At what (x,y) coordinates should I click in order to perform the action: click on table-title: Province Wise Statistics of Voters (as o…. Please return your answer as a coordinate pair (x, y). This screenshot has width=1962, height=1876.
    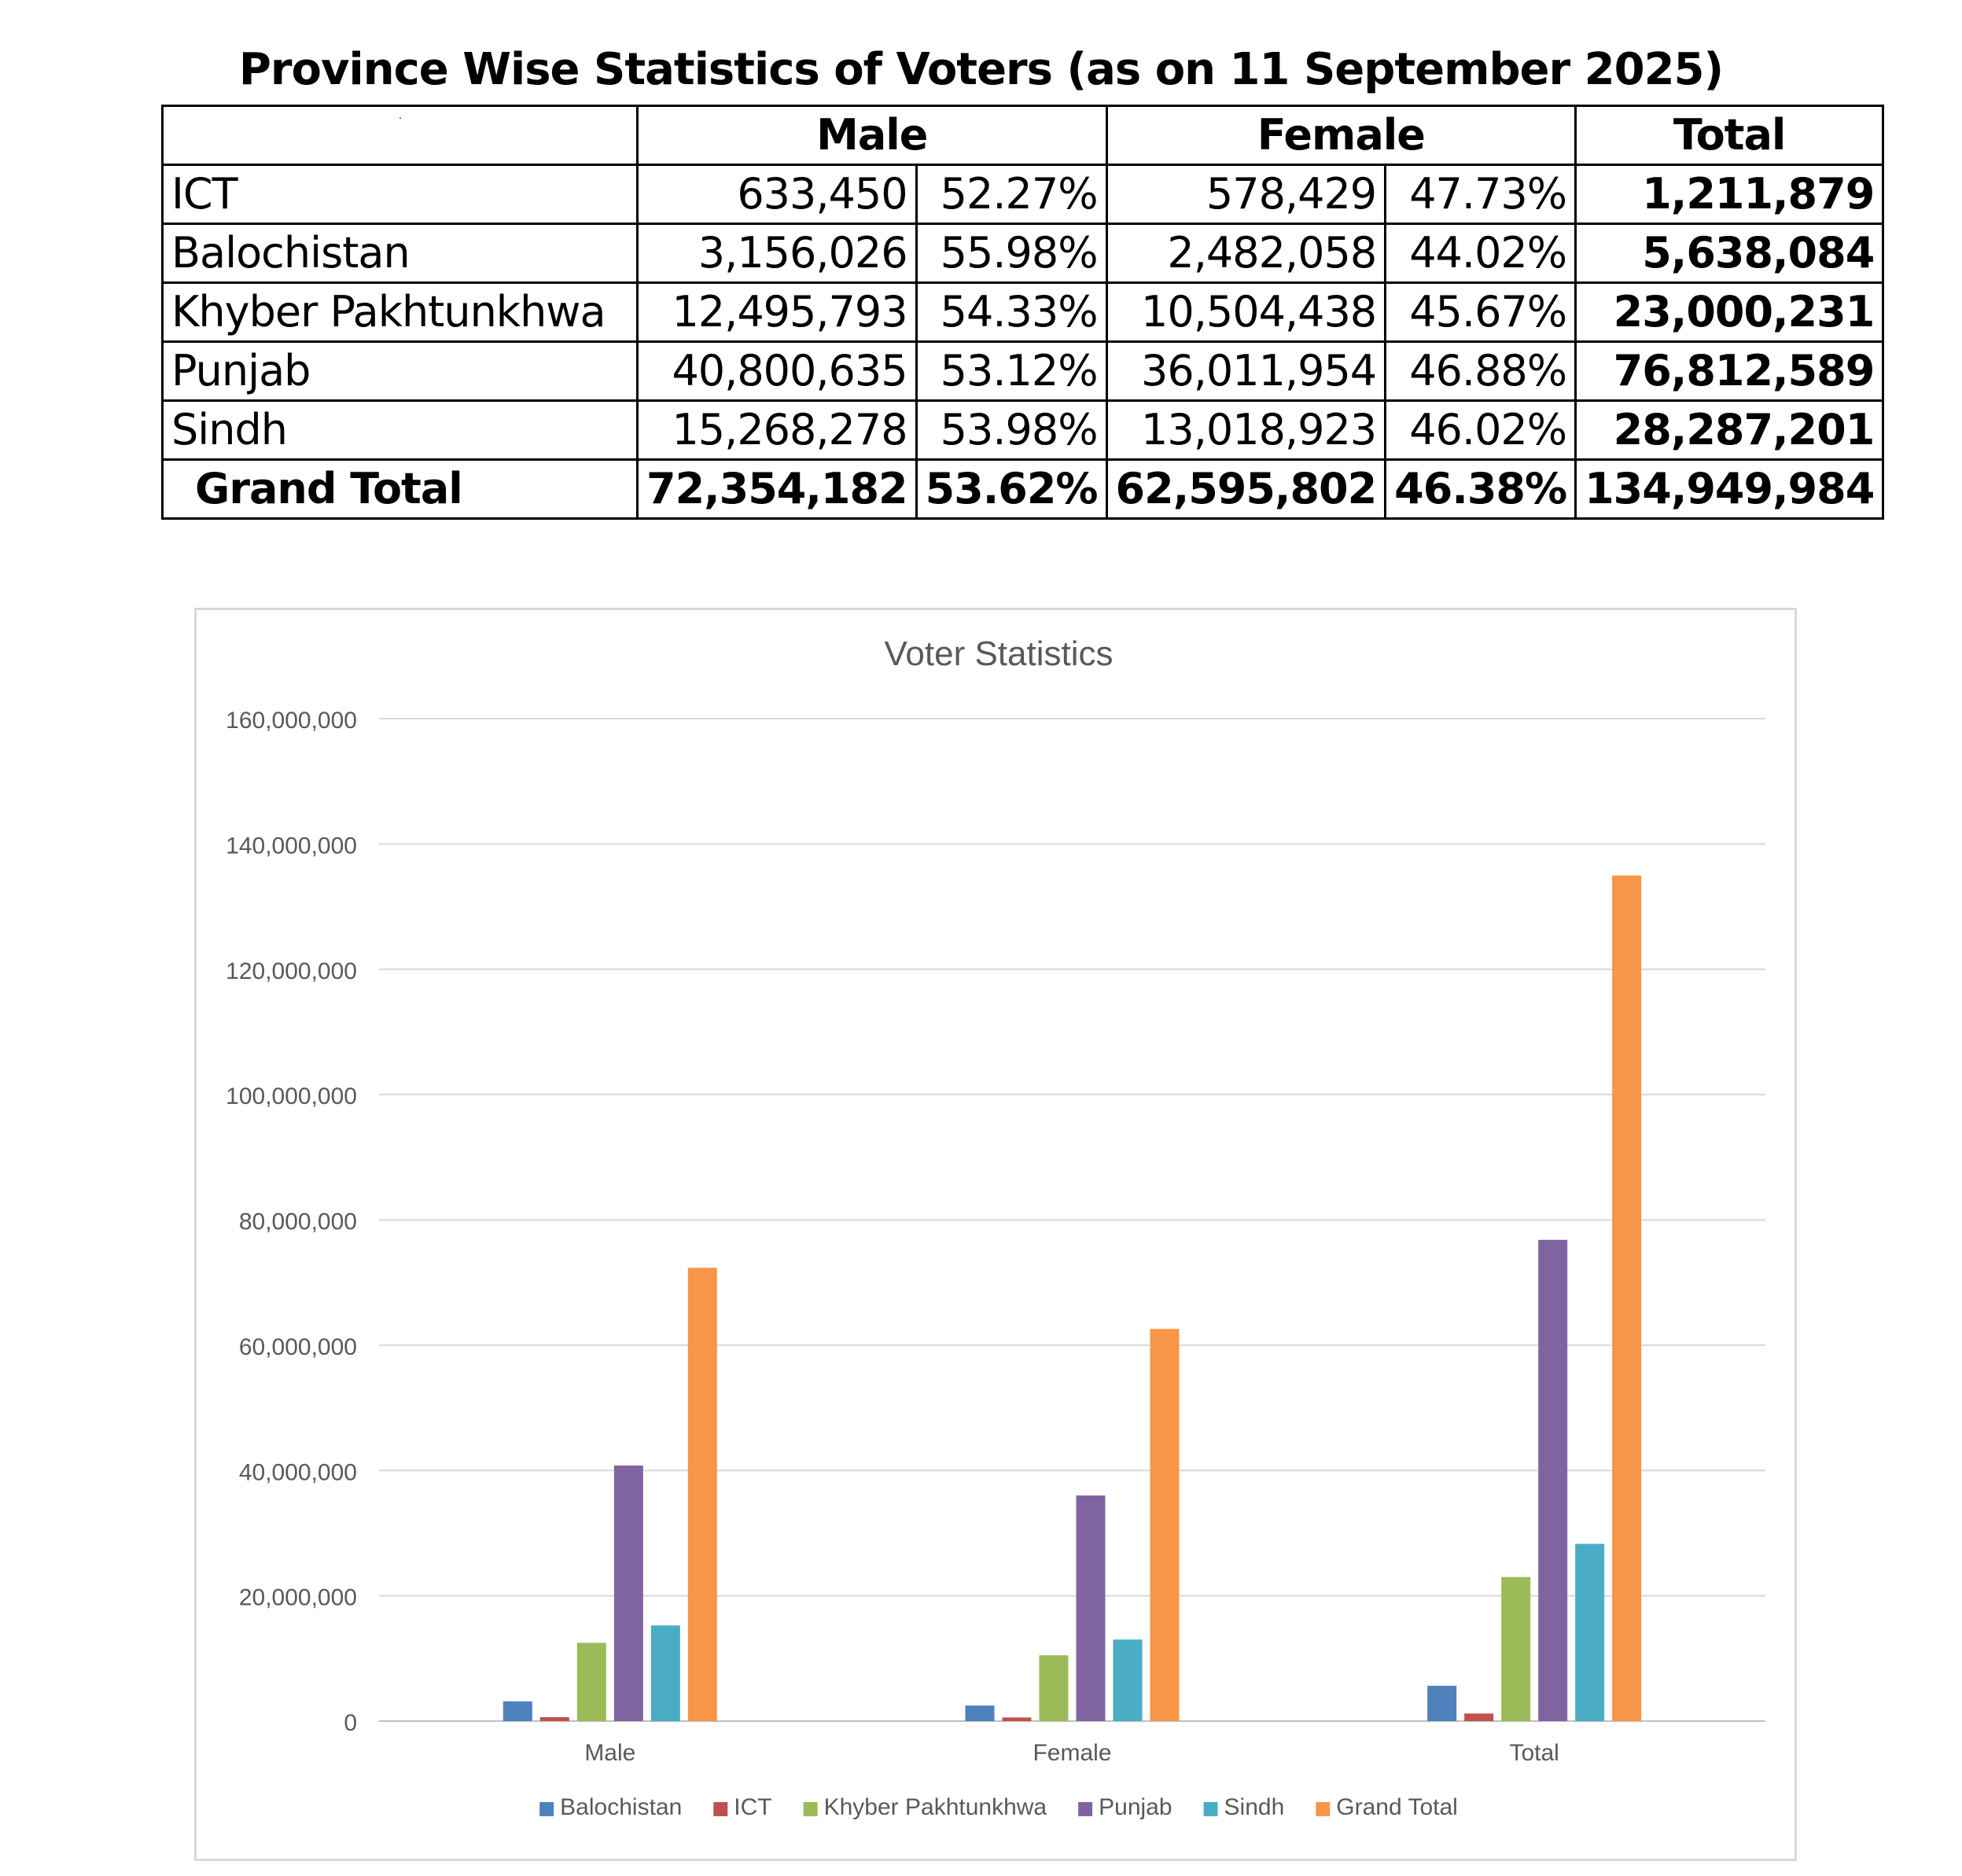
    Looking at the image, I should click on (981, 69).